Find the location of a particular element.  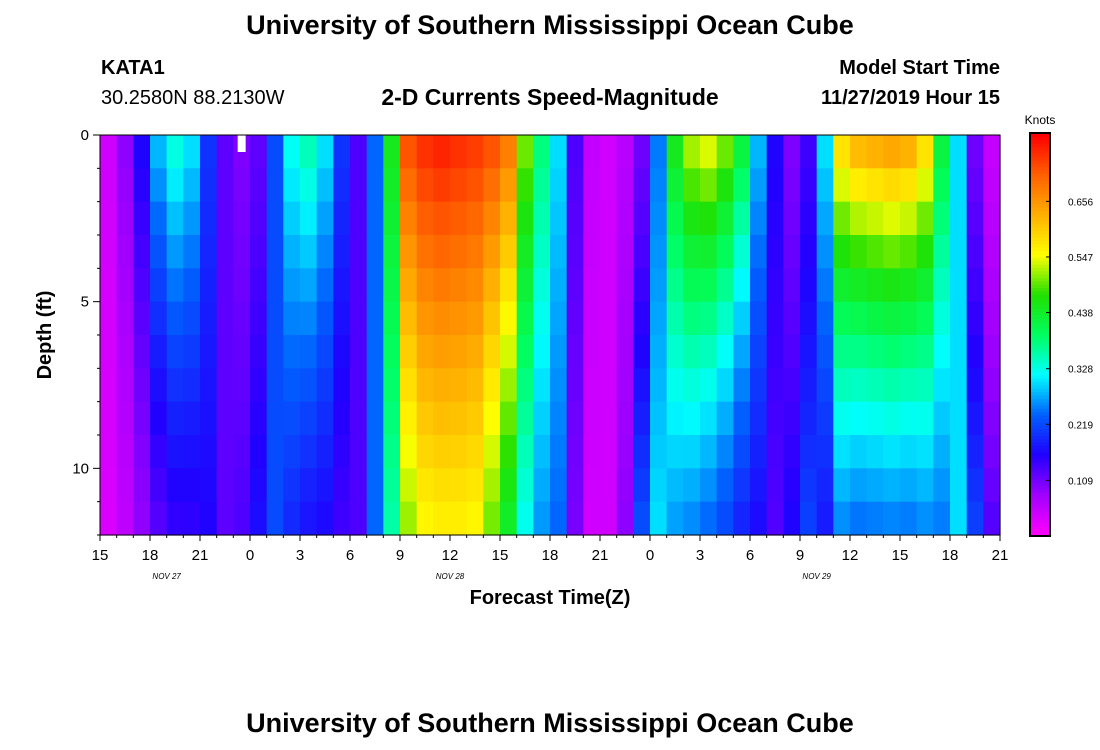

date-label: NOV 28 is located at coordinates (450, 576).